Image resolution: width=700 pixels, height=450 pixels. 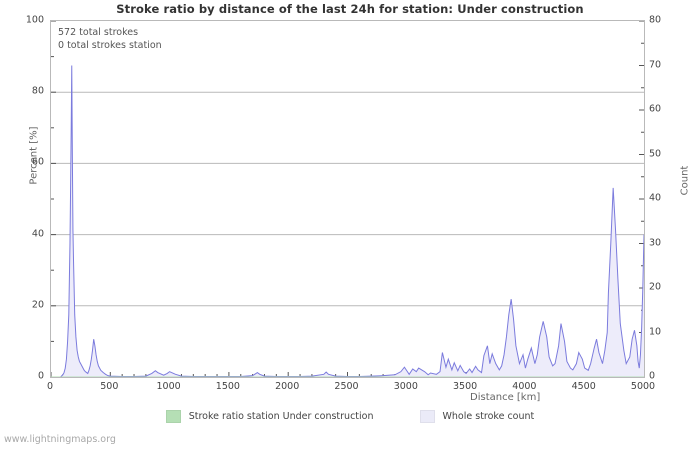 I want to click on y-tick-label-right: 70, so click(x=655, y=64).